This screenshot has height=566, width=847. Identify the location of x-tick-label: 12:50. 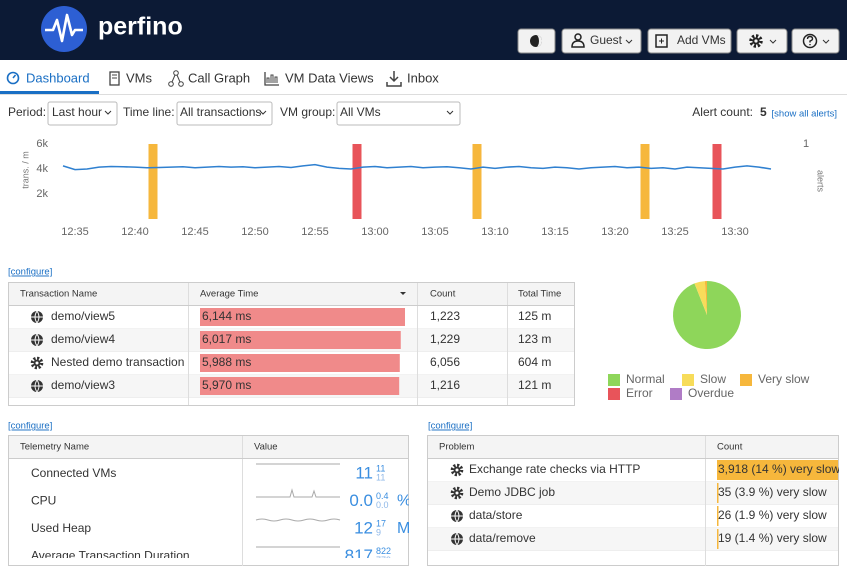
(255, 232).